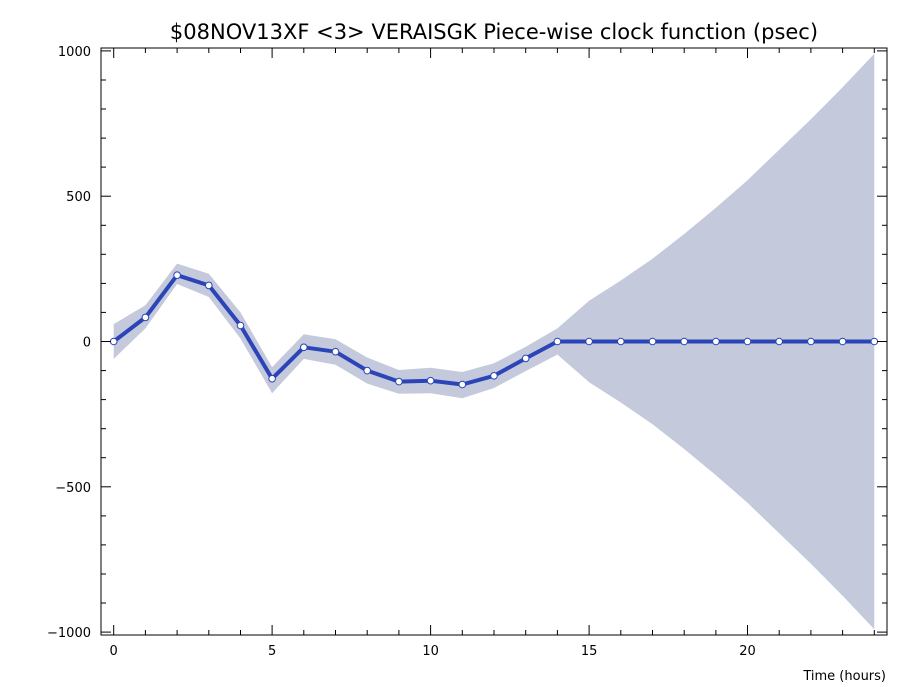 This screenshot has height=687, width=905. Describe the element at coordinates (844, 676) in the screenshot. I see `x-axis-label: Time (hours)` at that location.